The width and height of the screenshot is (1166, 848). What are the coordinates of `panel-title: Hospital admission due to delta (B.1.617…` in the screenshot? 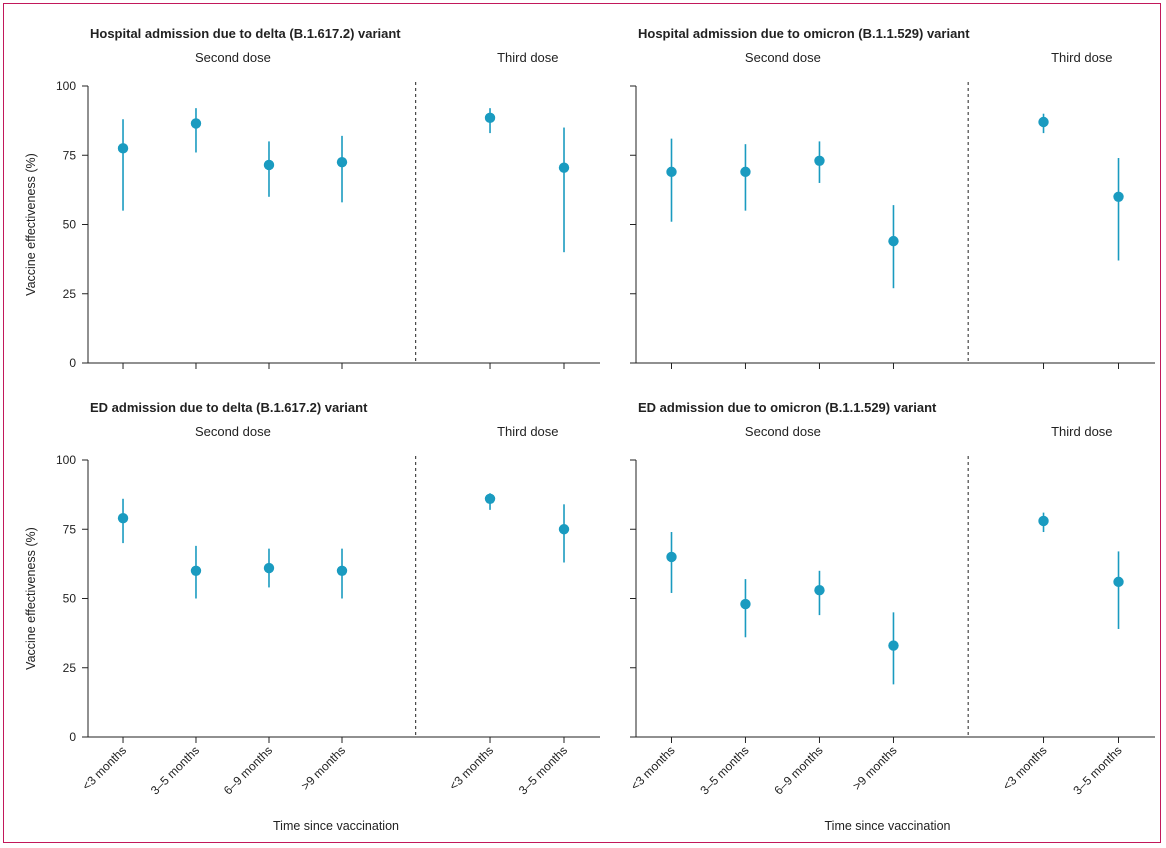 It's located at (245, 33).